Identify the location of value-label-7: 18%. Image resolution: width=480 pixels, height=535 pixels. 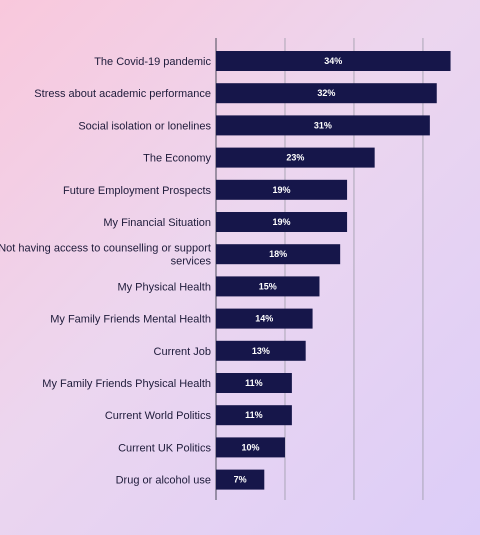
(278, 254).